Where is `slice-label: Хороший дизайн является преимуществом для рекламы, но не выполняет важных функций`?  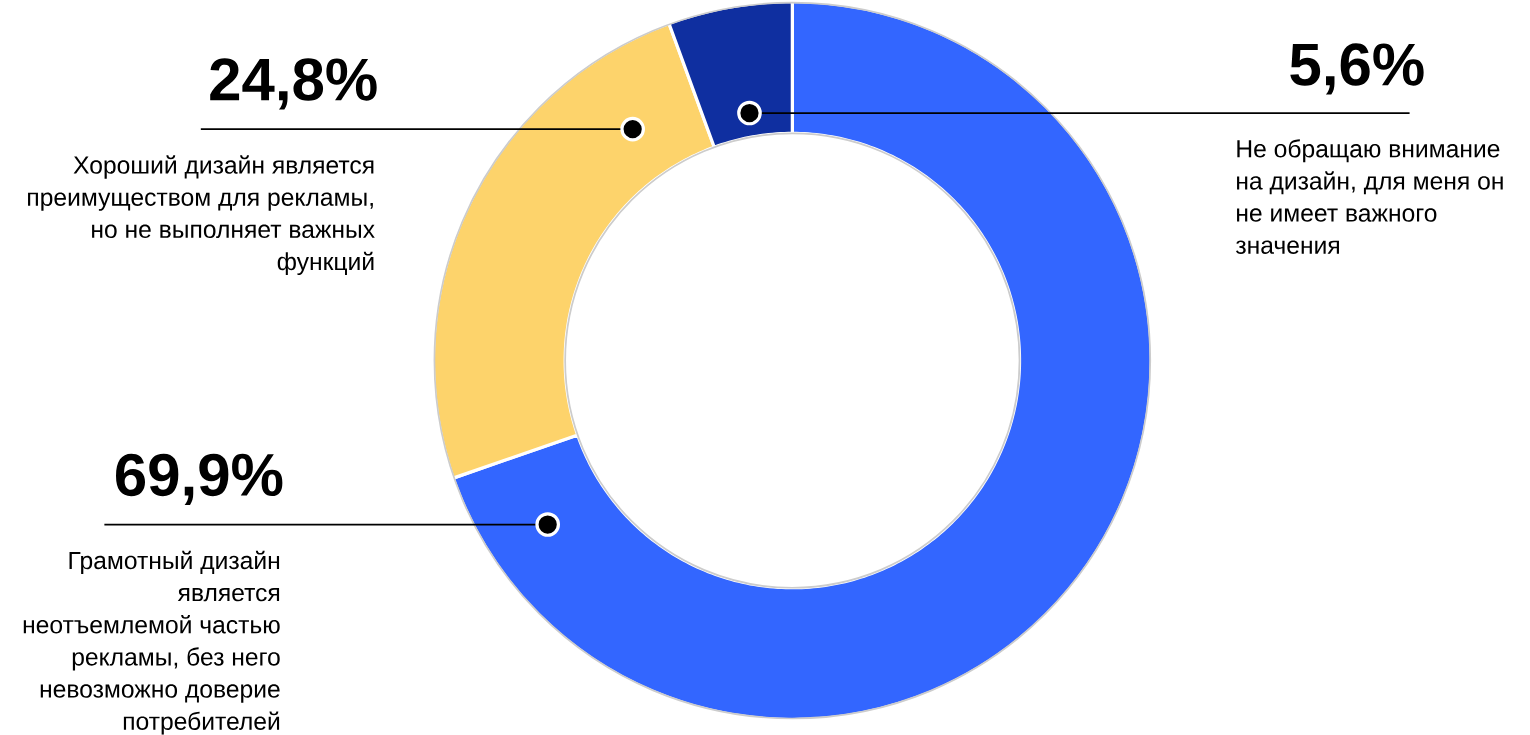
slice-label: Хороший дизайн является преимуществом для рекламы, но не выполняет важных функций is located at coordinates (201, 215).